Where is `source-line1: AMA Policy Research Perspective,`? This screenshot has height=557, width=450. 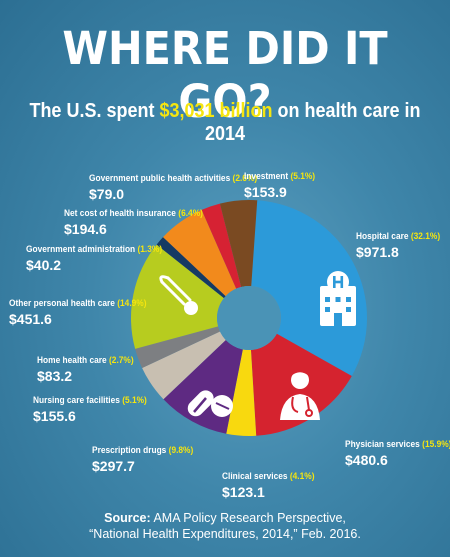 source-line1: AMA Policy Research Perspective, is located at coordinates (248, 518).